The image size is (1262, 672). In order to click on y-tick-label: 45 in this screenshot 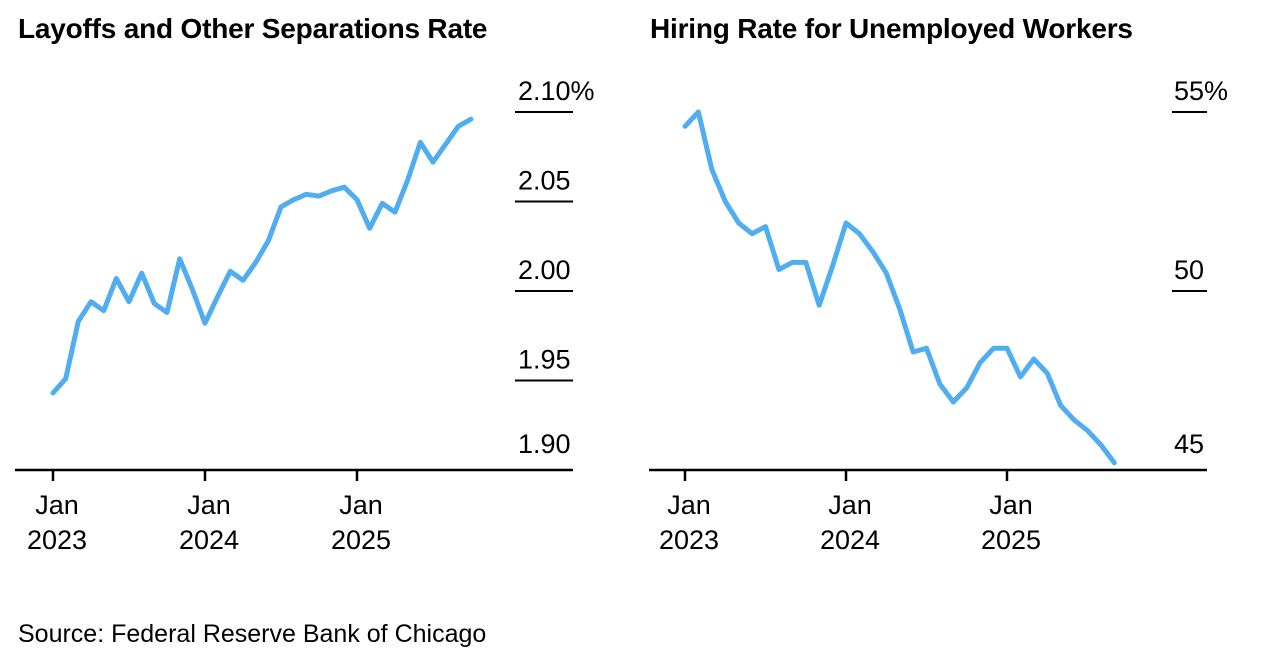, I will do `click(1189, 444)`.